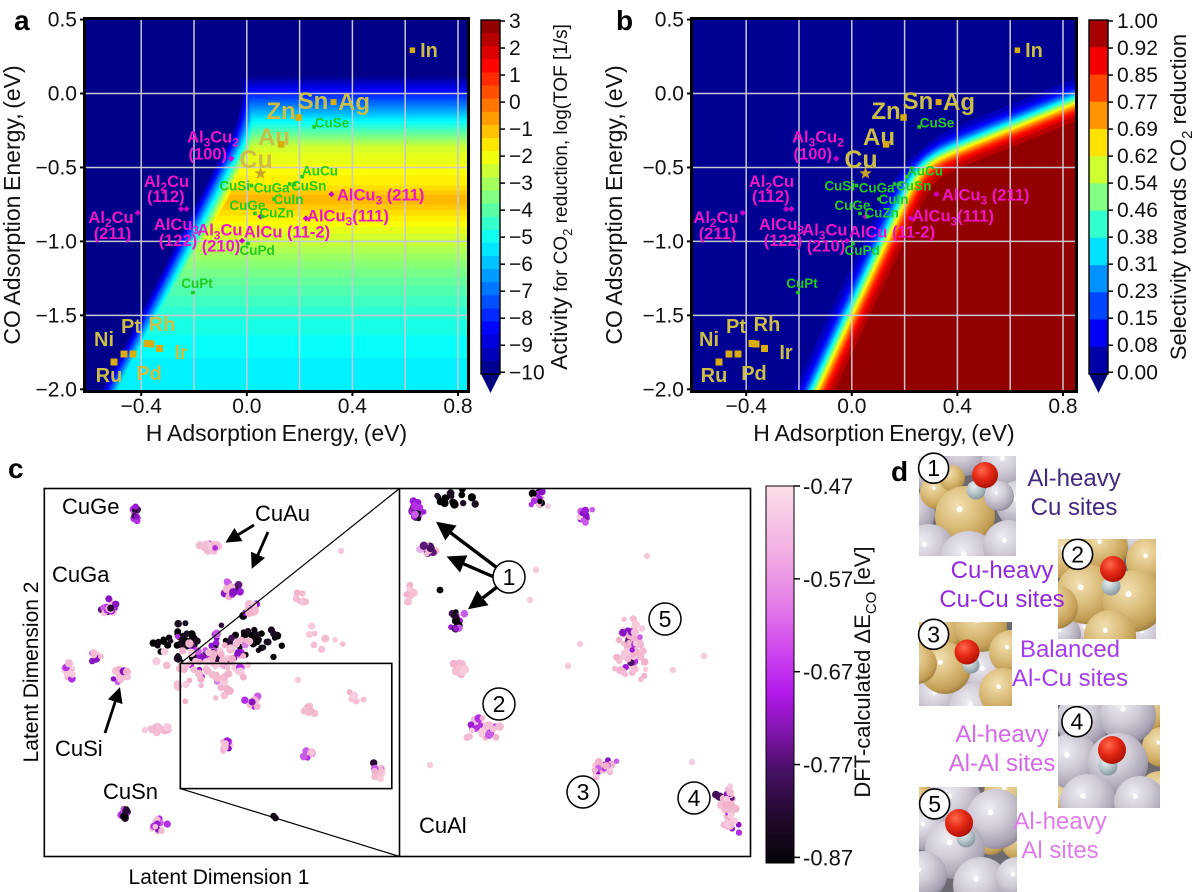  Describe the element at coordinates (79, 748) in the screenshot. I see `svg-text: CuSi` at that location.